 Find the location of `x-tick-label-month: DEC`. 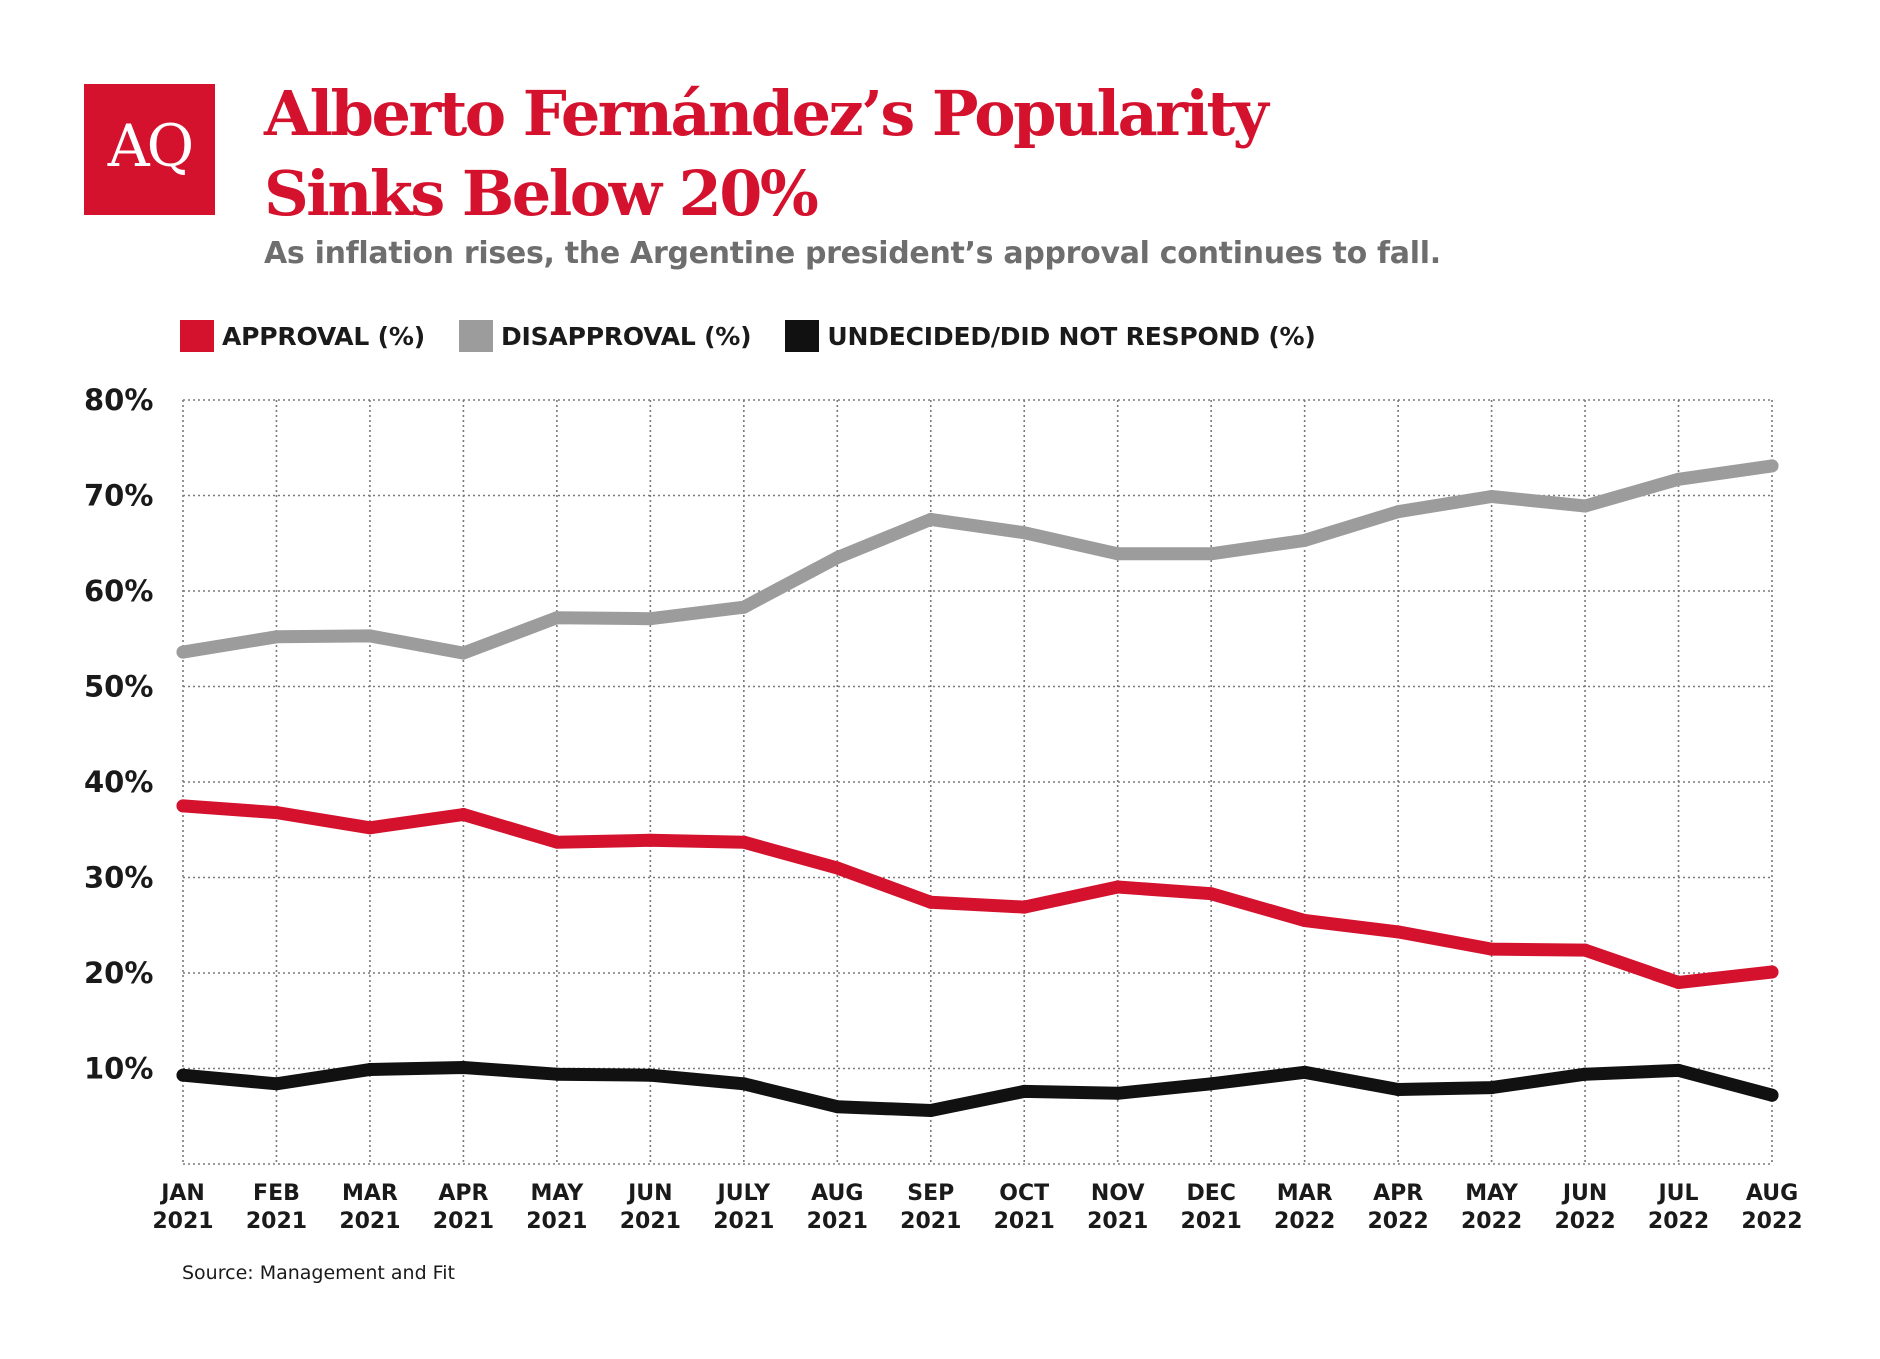

x-tick-label-month: DEC is located at coordinates (1210, 1193).